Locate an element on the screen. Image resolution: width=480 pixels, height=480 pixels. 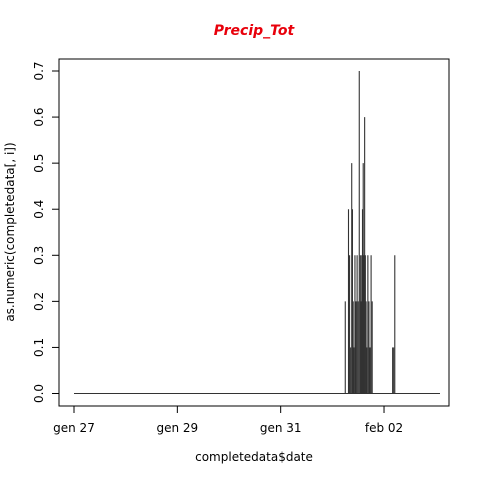
x-tick-label: gen 31 is located at coordinates (281, 428).